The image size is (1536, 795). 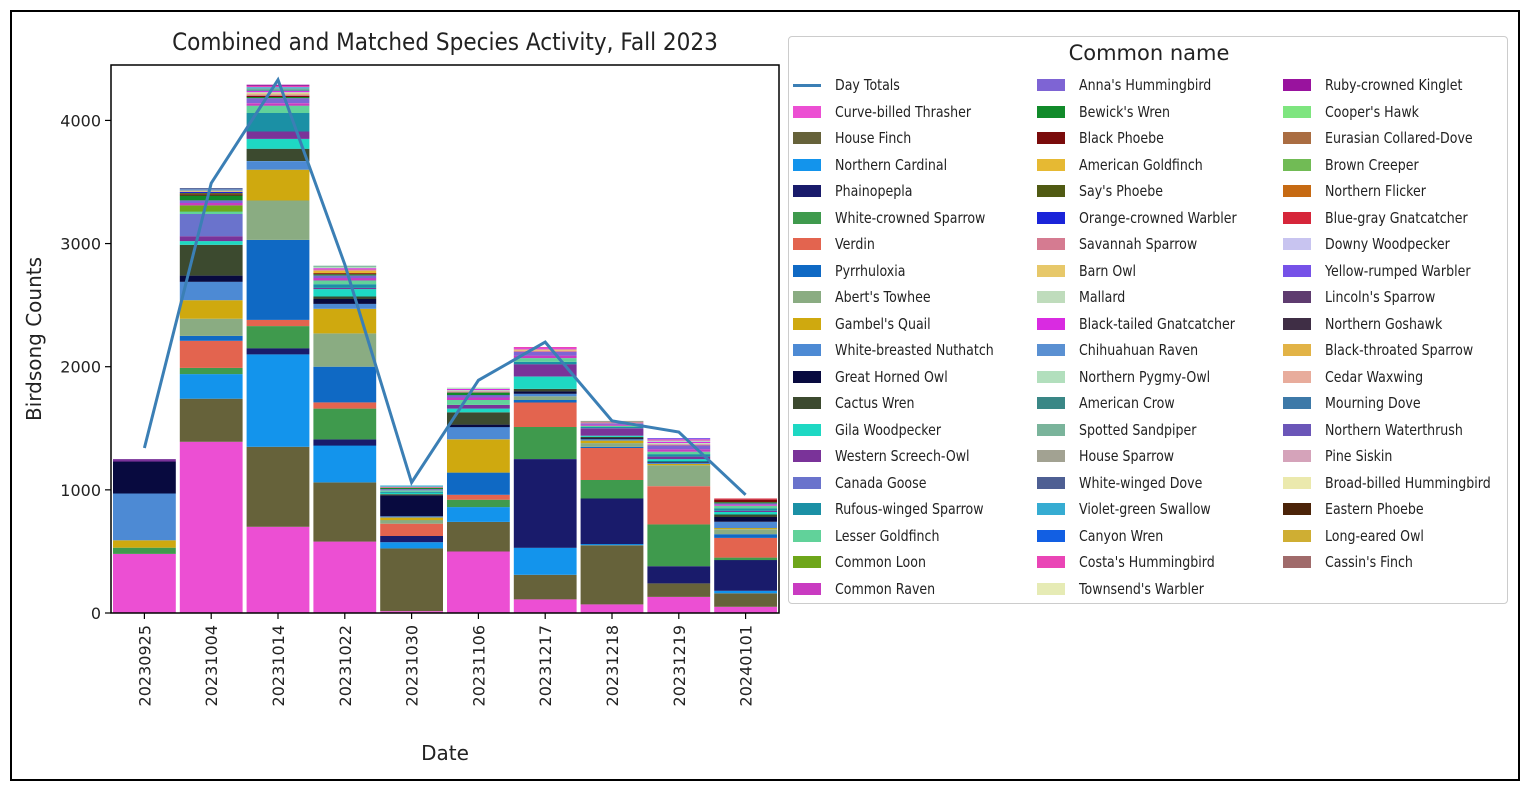 I want to click on legend-label: Northern Pygmy-Owl, so click(x=1145, y=376).